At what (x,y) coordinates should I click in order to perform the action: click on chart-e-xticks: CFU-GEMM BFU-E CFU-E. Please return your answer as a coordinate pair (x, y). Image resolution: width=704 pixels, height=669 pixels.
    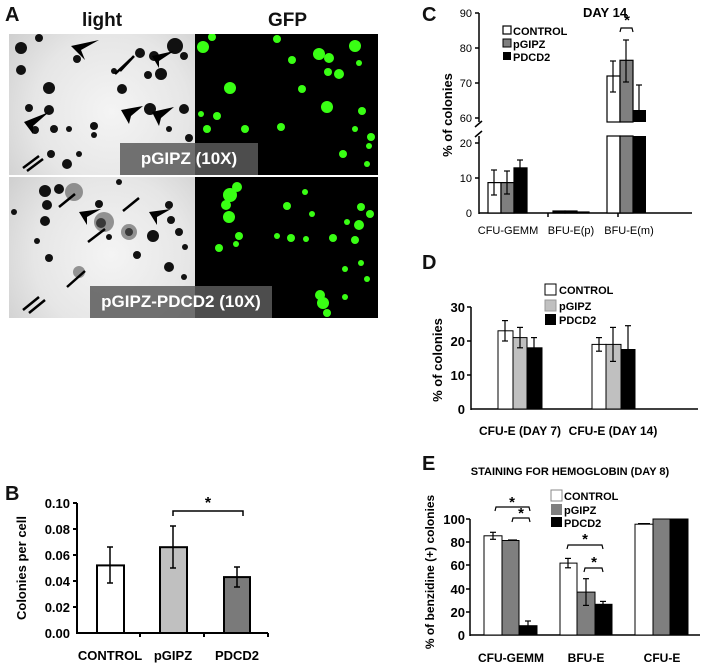
    Looking at the image, I should click on (579, 658).